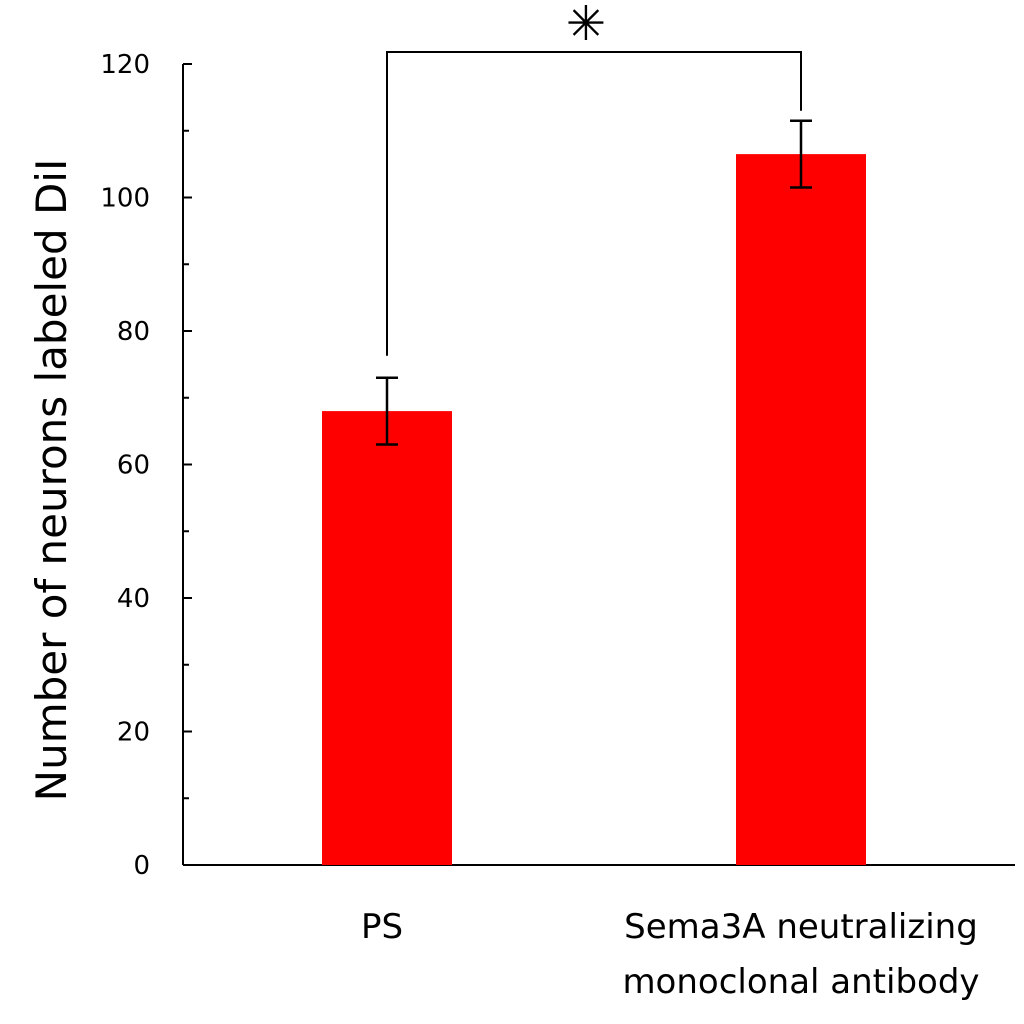  Describe the element at coordinates (586, 26) in the screenshot. I see `significance-marker: ✳` at that location.